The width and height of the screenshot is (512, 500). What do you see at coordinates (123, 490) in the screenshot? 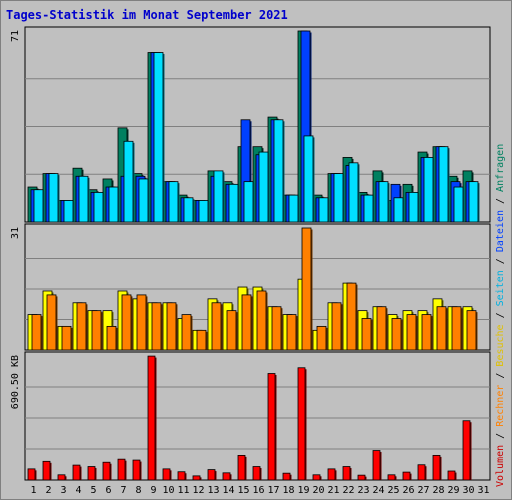
I see `x-tick-label: 7` at bounding box center [123, 490].